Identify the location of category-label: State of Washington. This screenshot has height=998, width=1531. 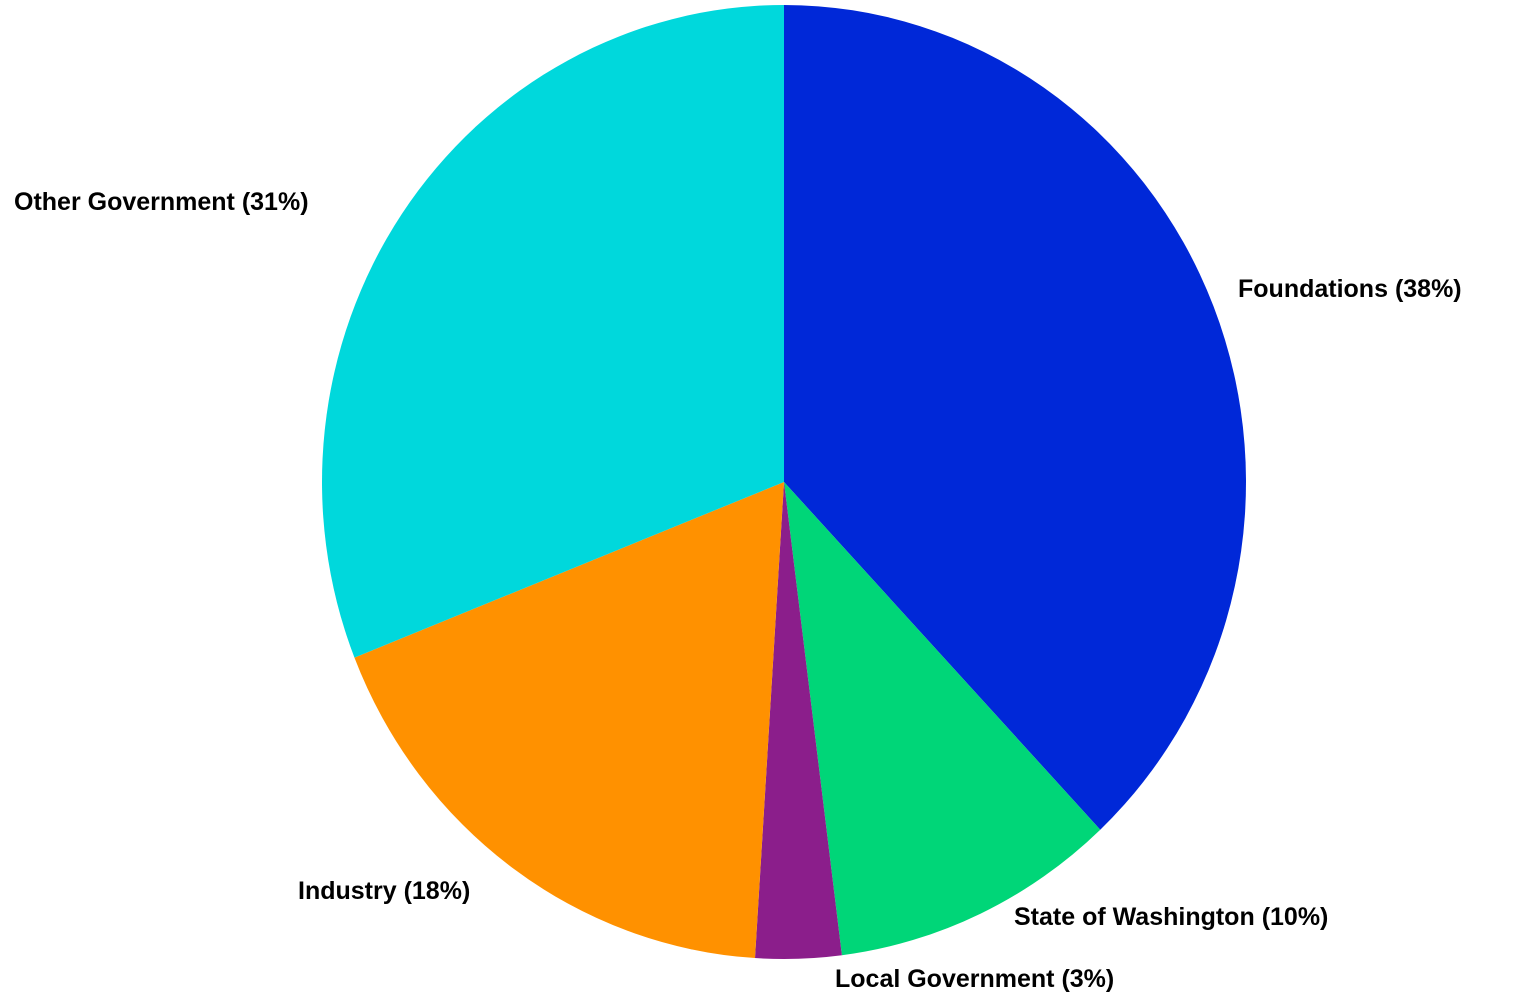
(1134, 917).